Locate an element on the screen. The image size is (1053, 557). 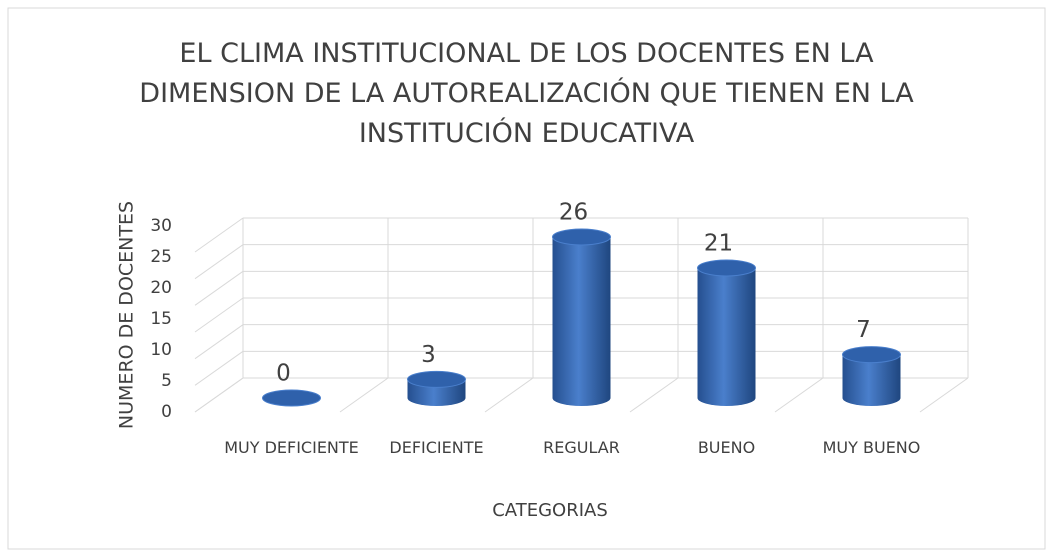
x-axis-label: CATEGORIAS is located at coordinates (550, 510).